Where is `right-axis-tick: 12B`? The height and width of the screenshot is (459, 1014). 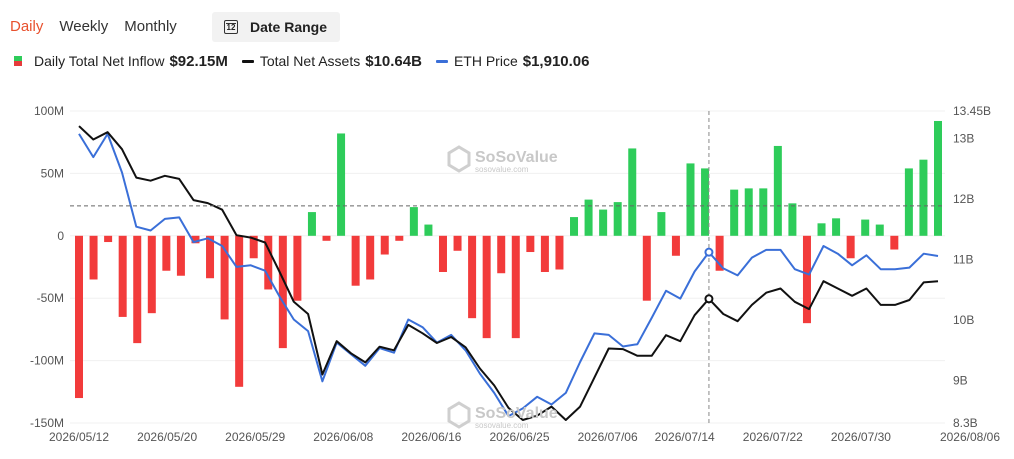
right-axis-tick: 12B is located at coordinates (963, 199).